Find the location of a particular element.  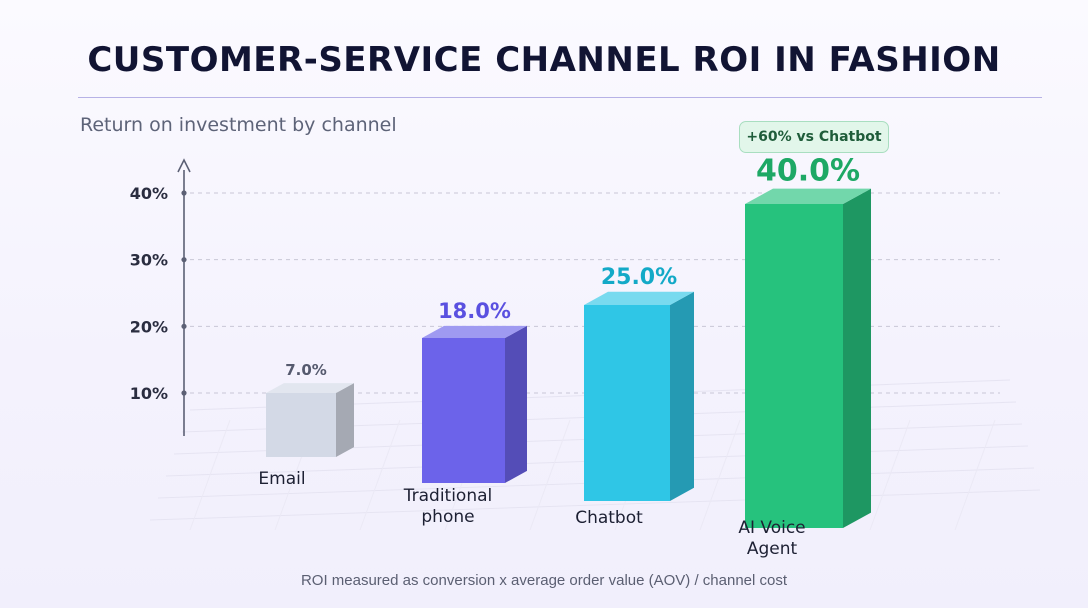

y-tick-label: 20% is located at coordinates (149, 326).